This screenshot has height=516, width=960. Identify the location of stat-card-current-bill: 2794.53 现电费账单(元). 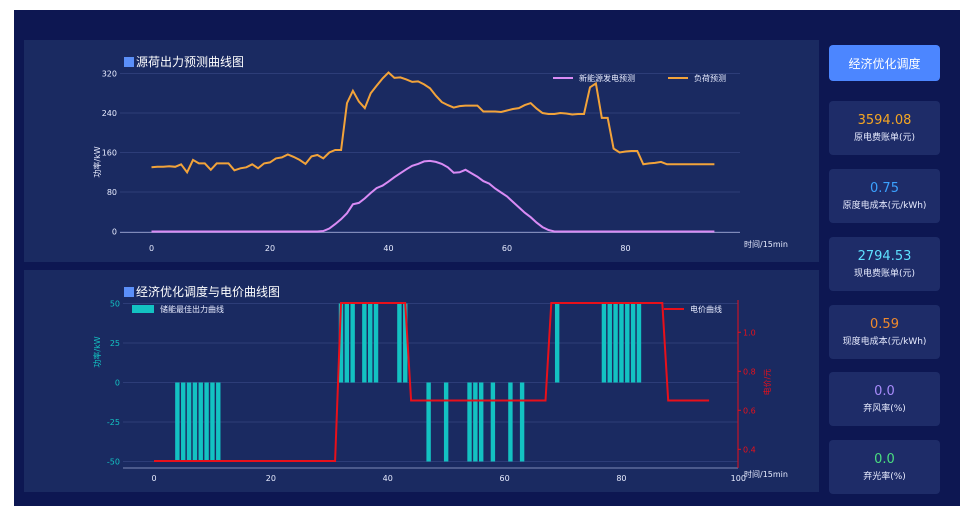
(884, 264).